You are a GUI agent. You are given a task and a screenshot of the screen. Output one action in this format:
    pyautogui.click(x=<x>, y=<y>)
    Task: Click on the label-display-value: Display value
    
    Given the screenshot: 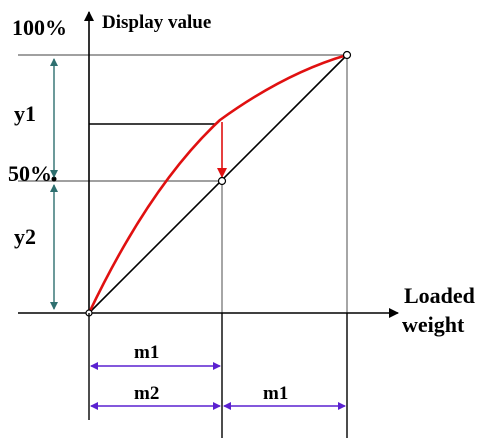 What is the action you would take?
    pyautogui.click(x=156, y=22)
    